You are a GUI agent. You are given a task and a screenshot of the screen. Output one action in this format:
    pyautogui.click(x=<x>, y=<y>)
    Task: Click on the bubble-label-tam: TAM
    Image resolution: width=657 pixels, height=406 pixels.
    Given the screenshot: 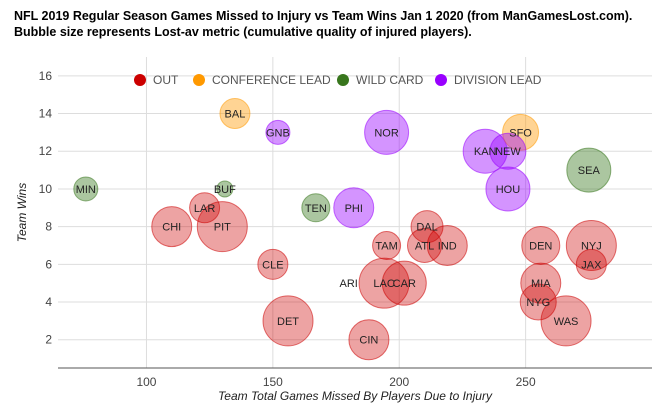 What is the action you would take?
    pyautogui.click(x=386, y=246)
    